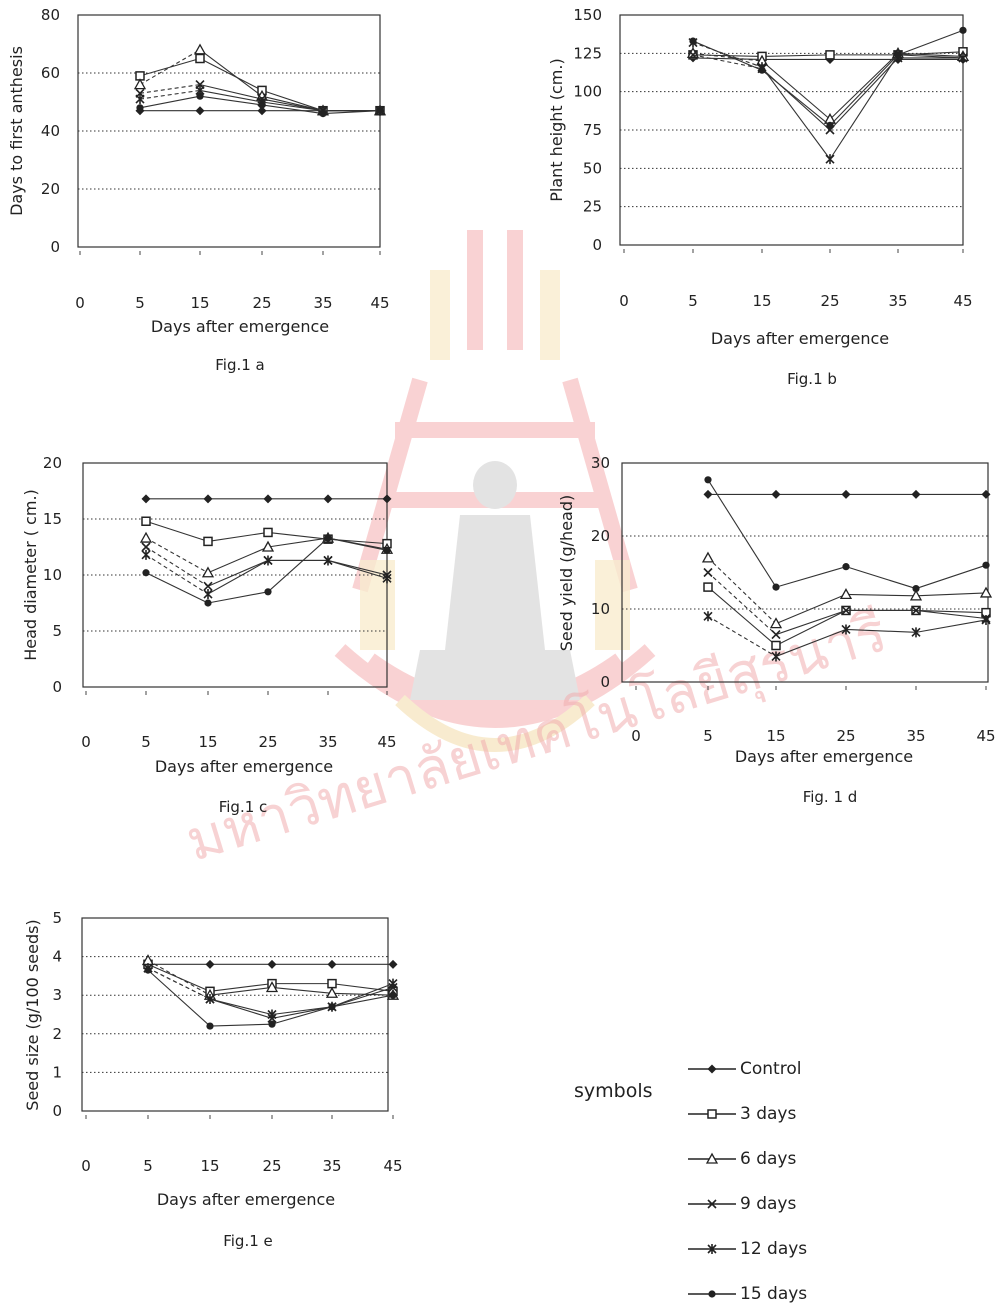  What do you see at coordinates (50, 73) in the screenshot?
I see `y-tick-label: 60` at bounding box center [50, 73].